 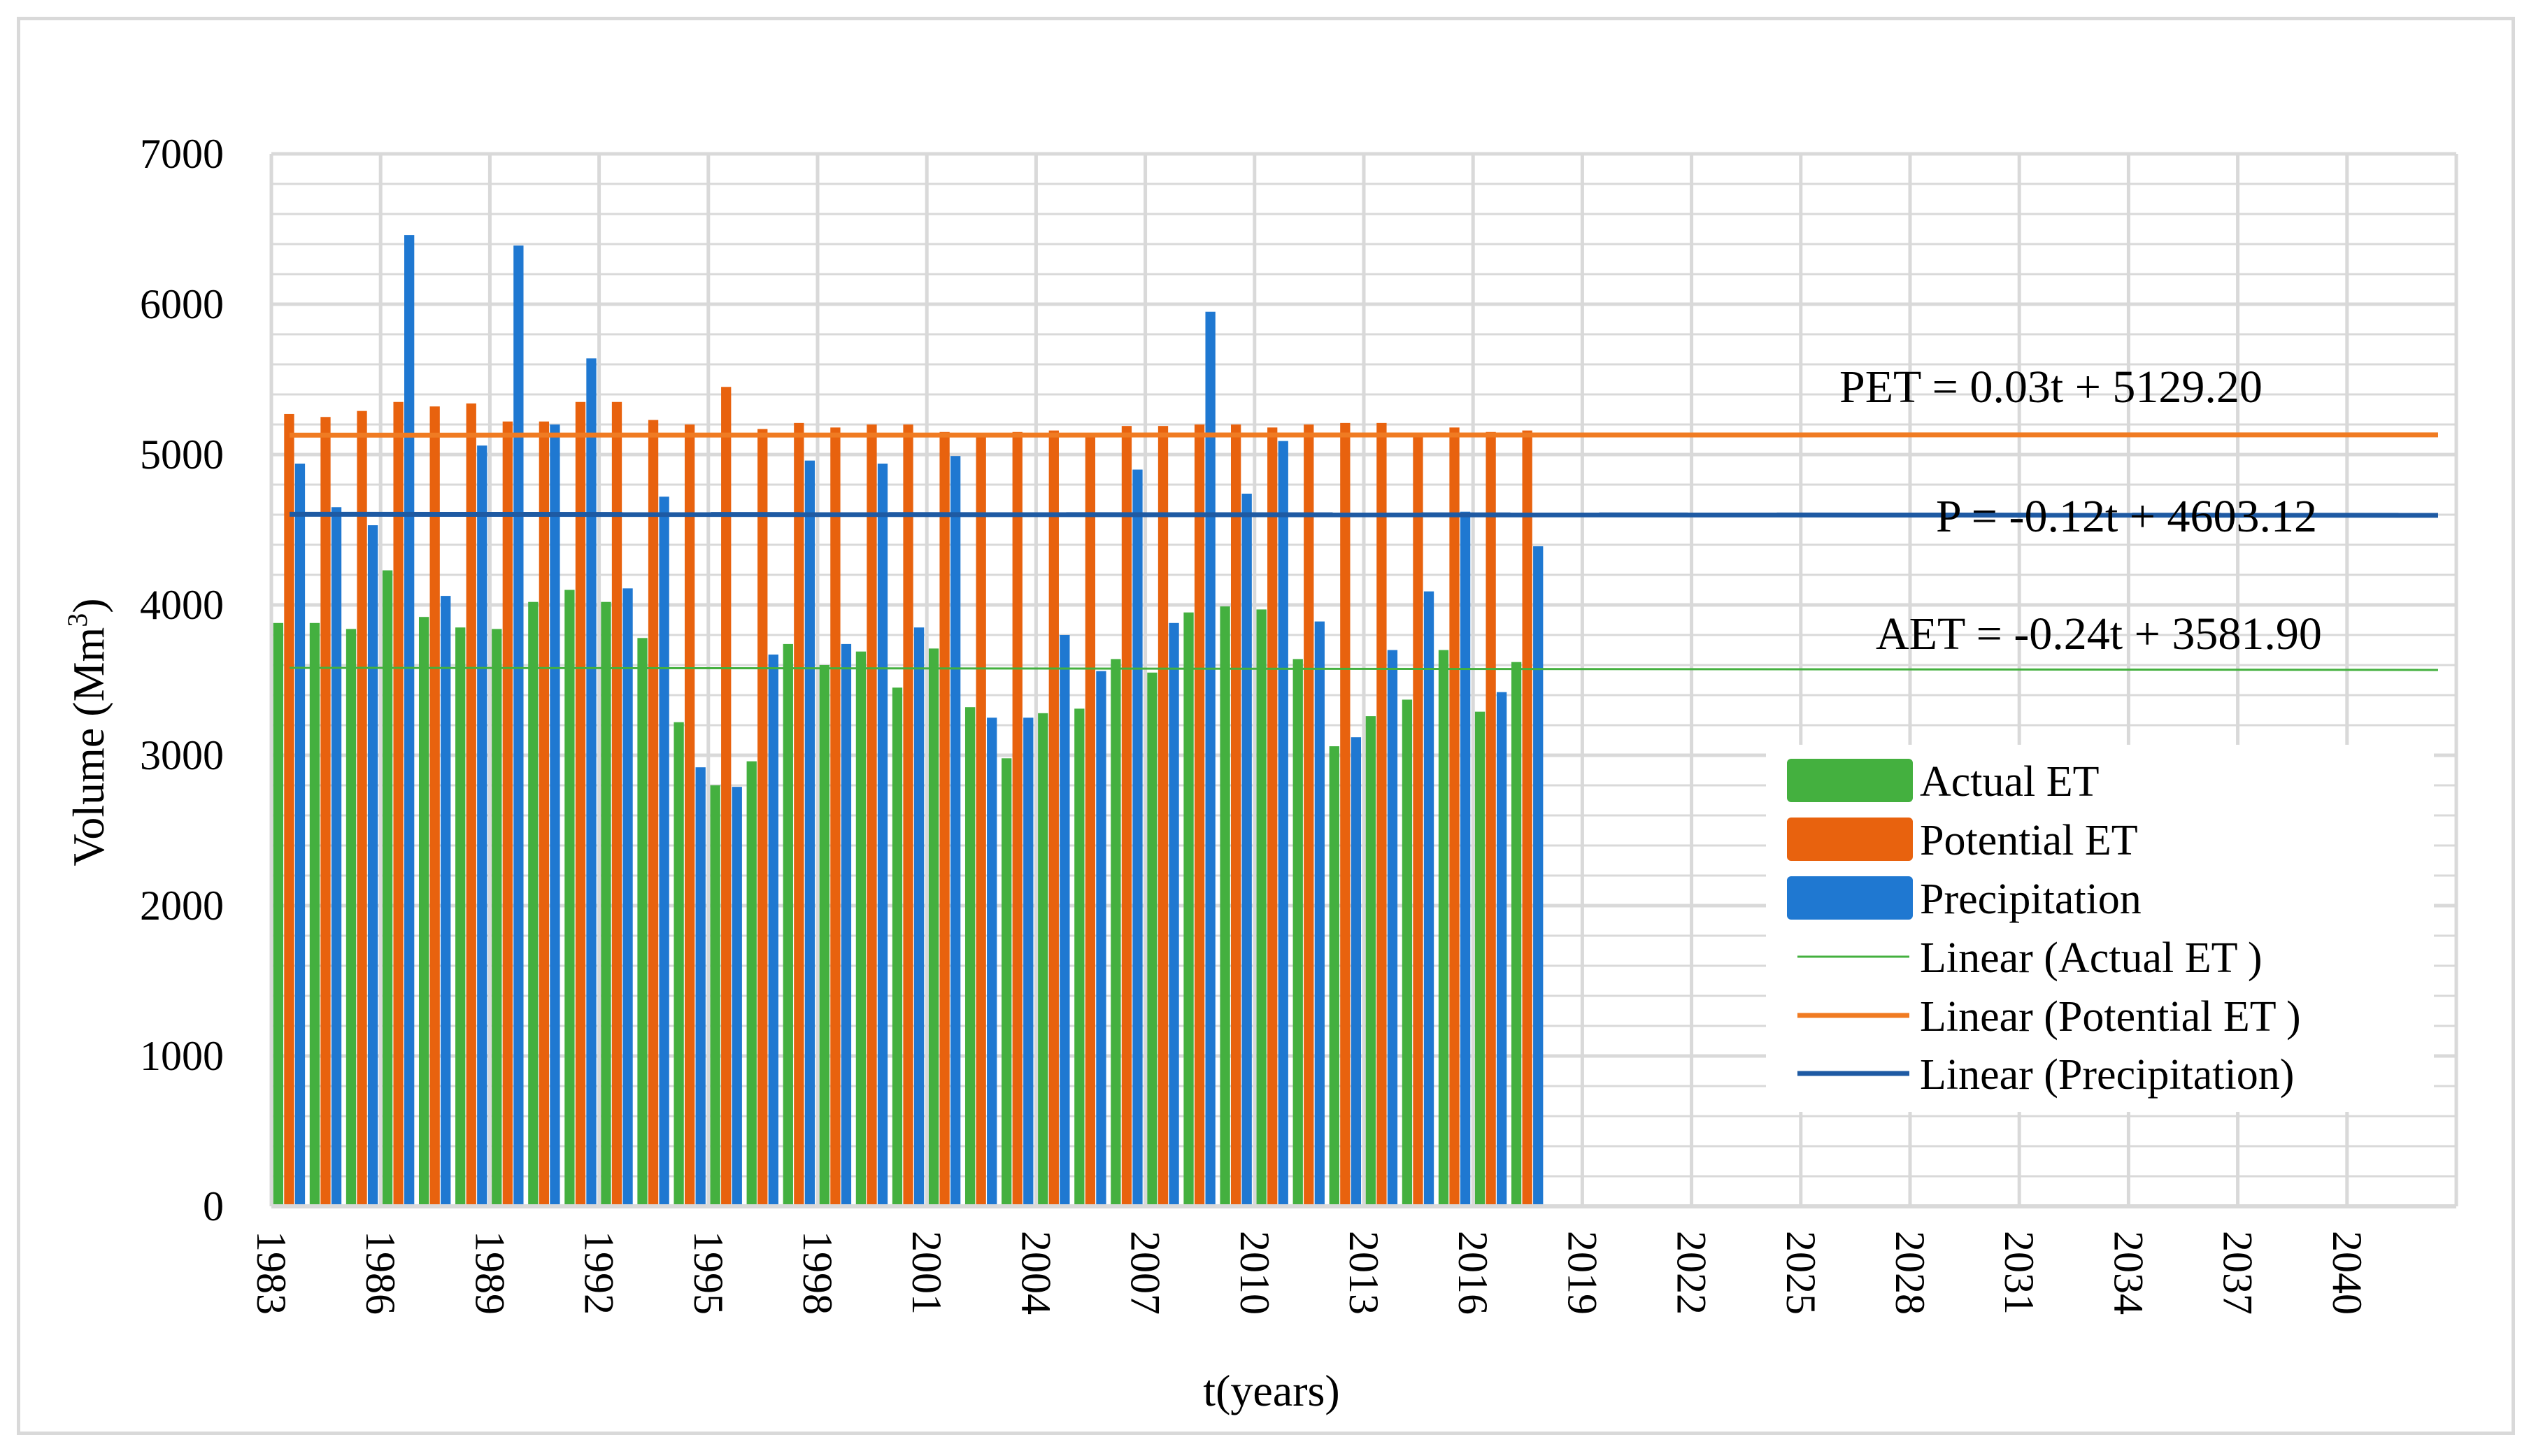 I want to click on y-axis-title-sup: 3, so click(x=77, y=620).